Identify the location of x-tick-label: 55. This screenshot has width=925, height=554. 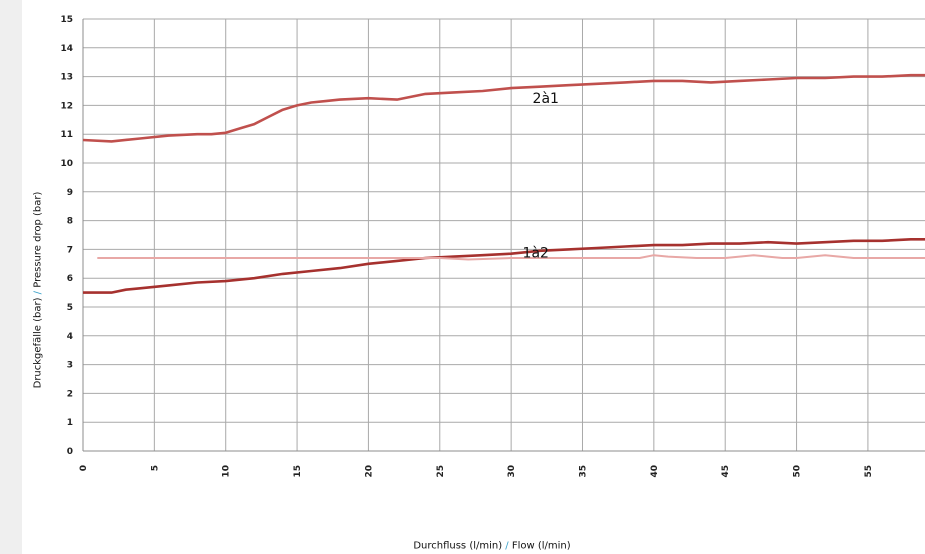
(869, 471).